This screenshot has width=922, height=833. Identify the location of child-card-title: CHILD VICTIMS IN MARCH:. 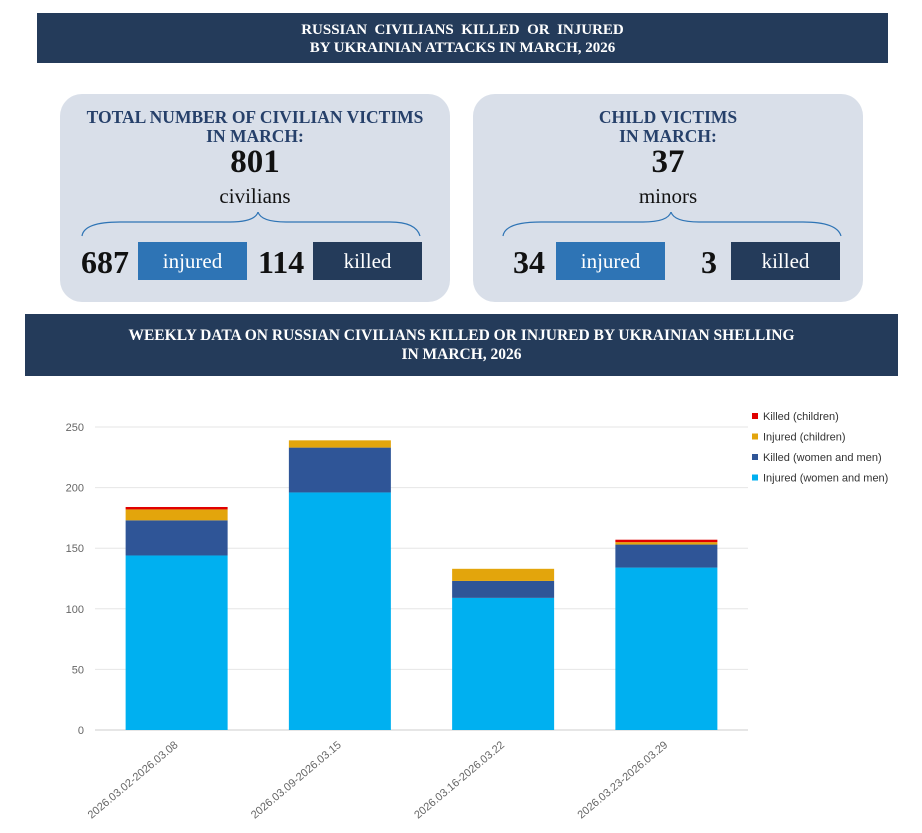
(668, 127).